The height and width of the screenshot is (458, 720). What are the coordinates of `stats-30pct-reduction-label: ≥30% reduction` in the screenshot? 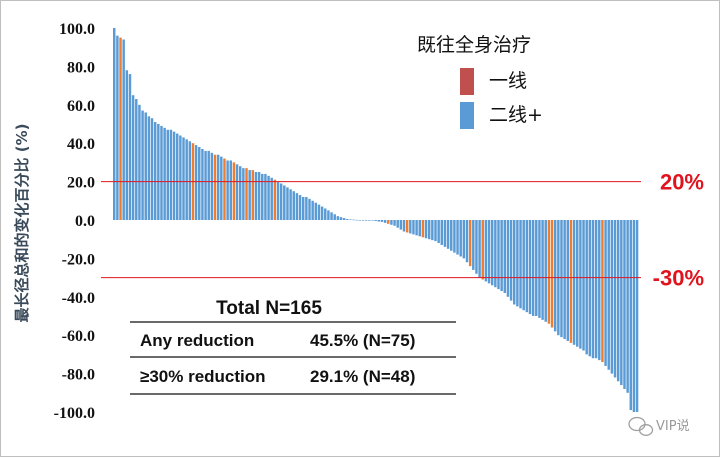 It's located at (203, 376).